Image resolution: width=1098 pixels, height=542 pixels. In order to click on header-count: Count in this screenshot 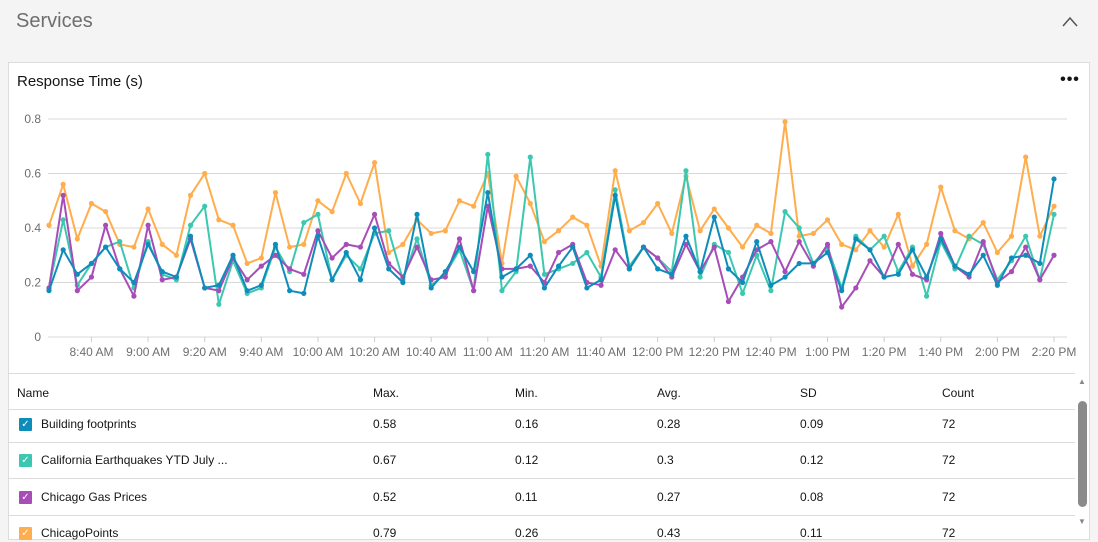, I will do `click(958, 393)`.